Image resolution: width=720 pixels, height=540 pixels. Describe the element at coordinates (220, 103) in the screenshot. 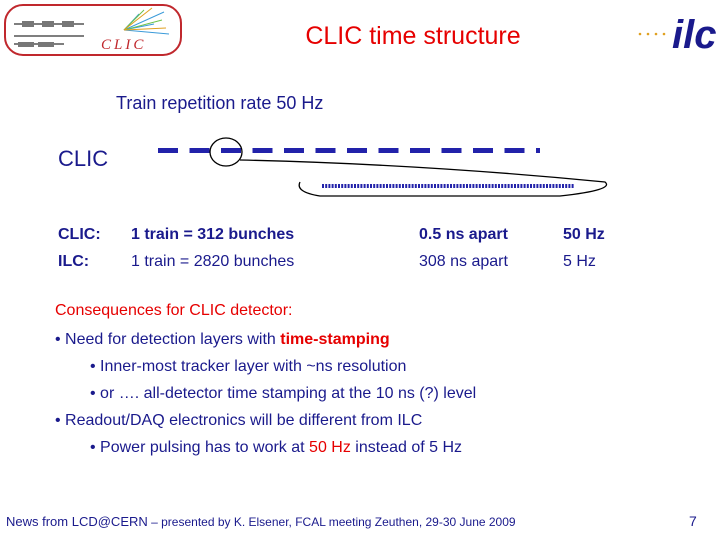

I see `train-rate-label: Train repetition rate 50 Hz` at that location.